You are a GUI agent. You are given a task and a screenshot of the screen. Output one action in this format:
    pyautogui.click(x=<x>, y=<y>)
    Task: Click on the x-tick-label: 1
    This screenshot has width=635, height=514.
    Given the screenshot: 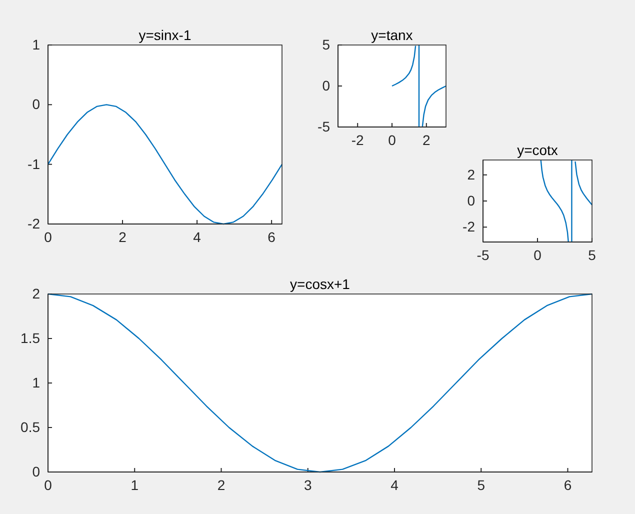 What is the action you would take?
    pyautogui.click(x=134, y=484)
    